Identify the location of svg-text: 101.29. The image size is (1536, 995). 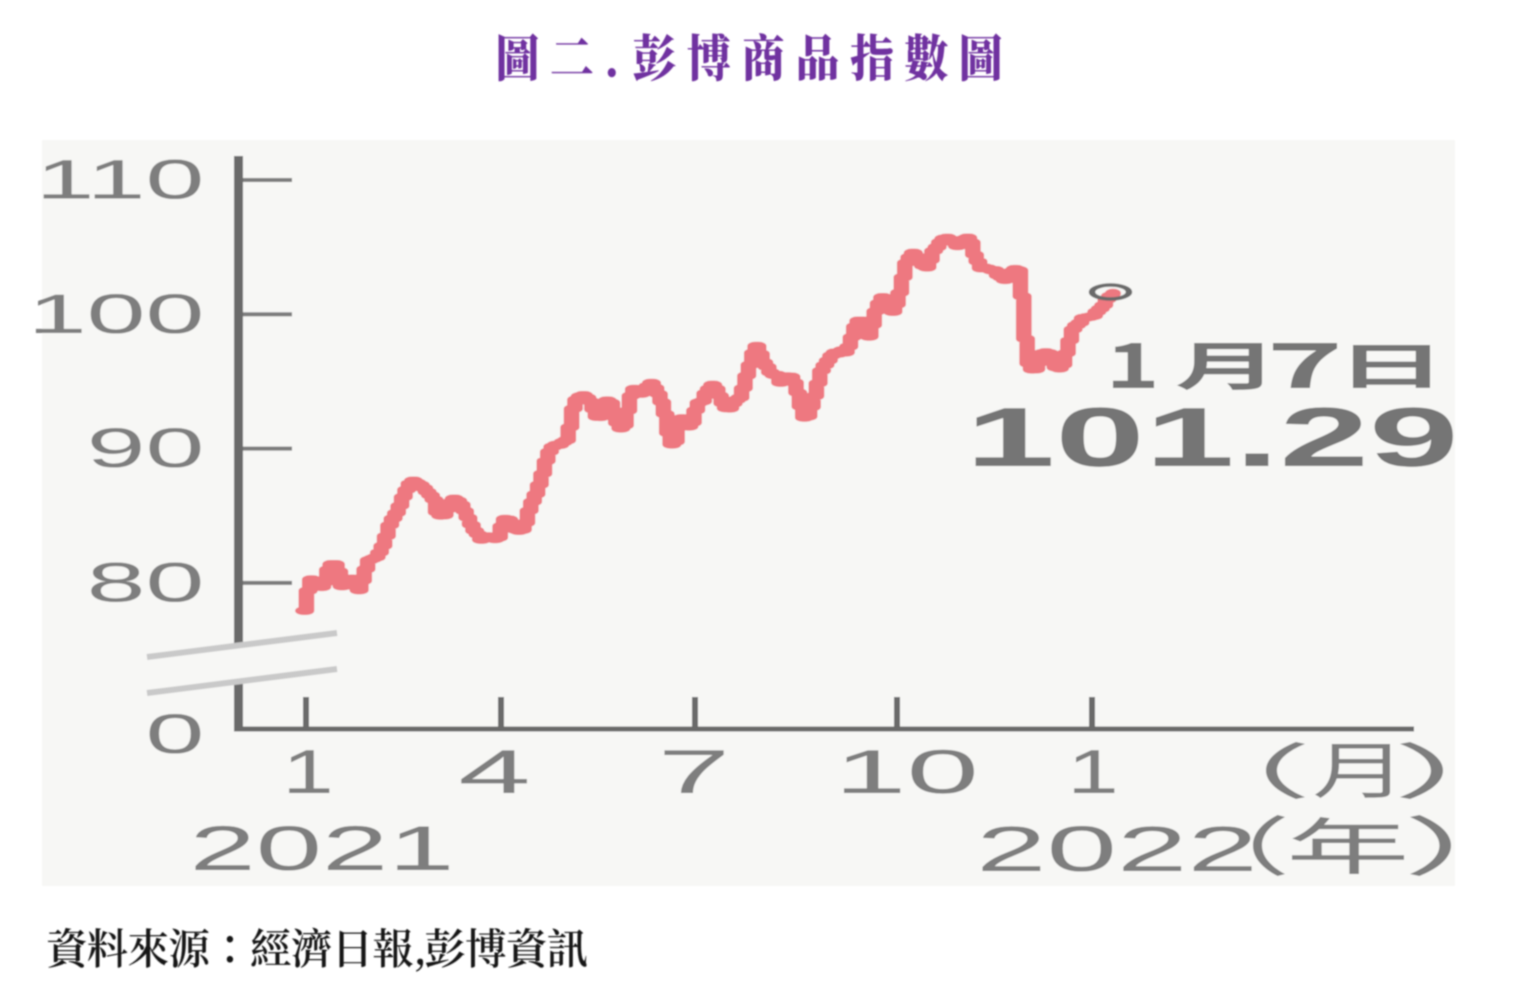
(1212, 437).